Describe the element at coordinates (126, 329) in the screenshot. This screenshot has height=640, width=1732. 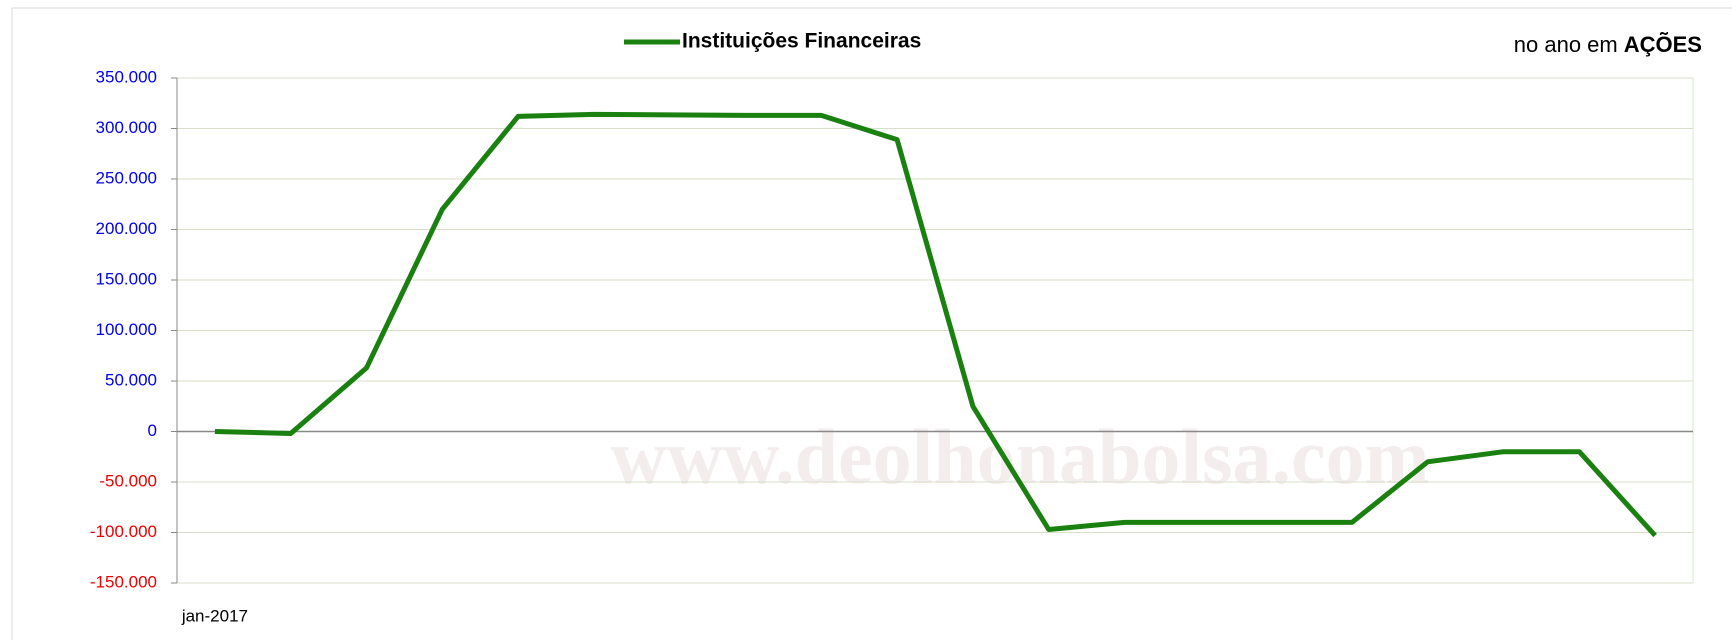
I see `y-tick-label: 100.000` at that location.